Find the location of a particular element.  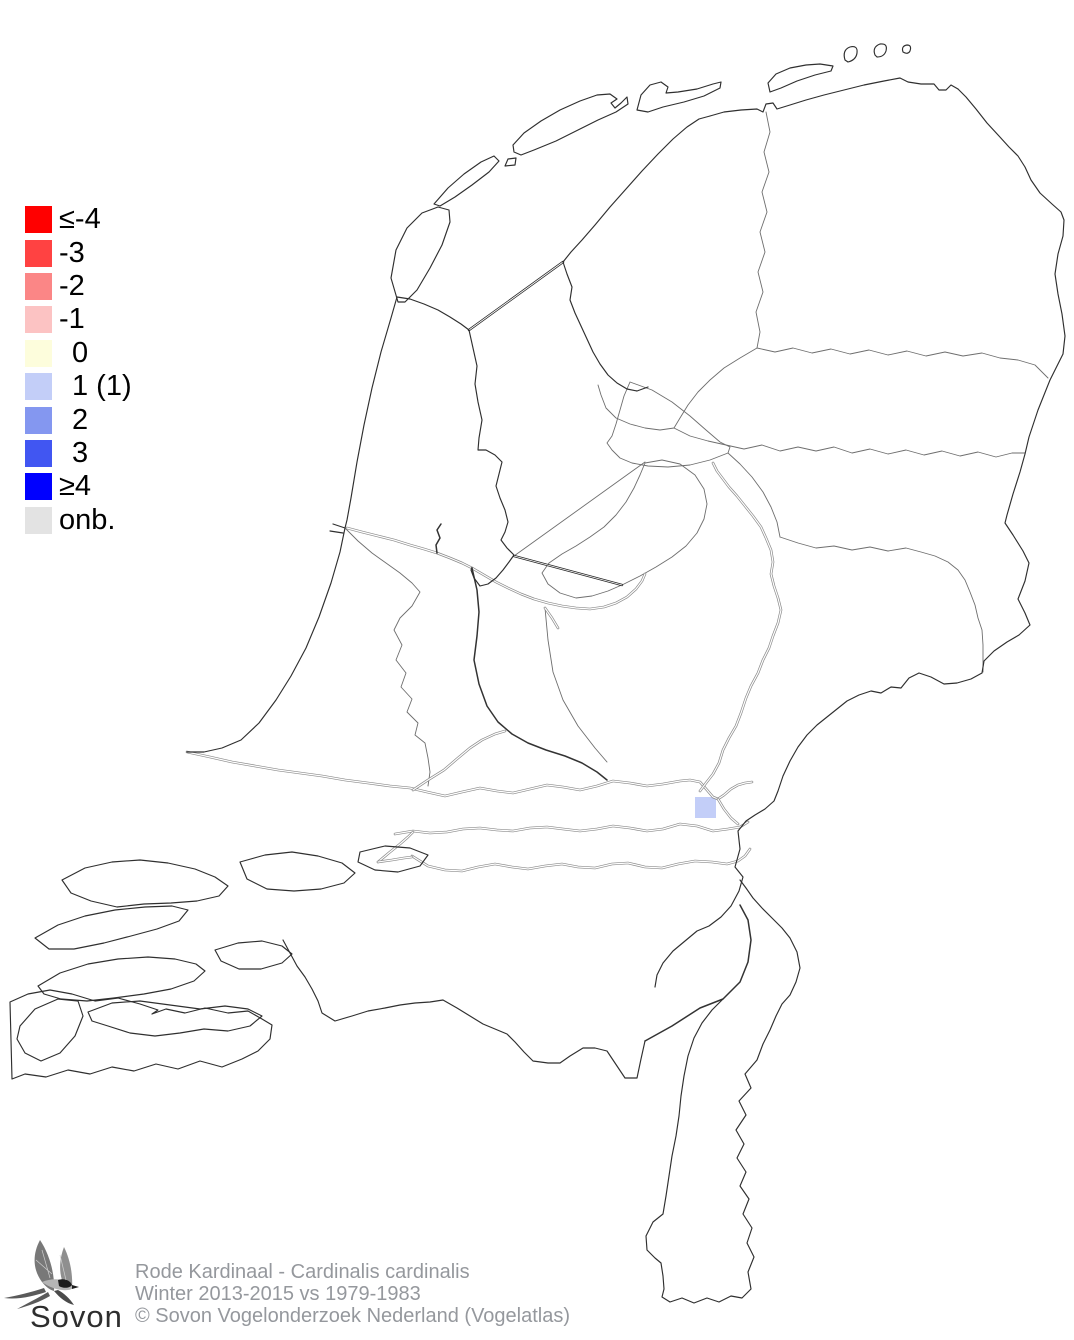

legend-item-label: 0 is located at coordinates (80, 352).